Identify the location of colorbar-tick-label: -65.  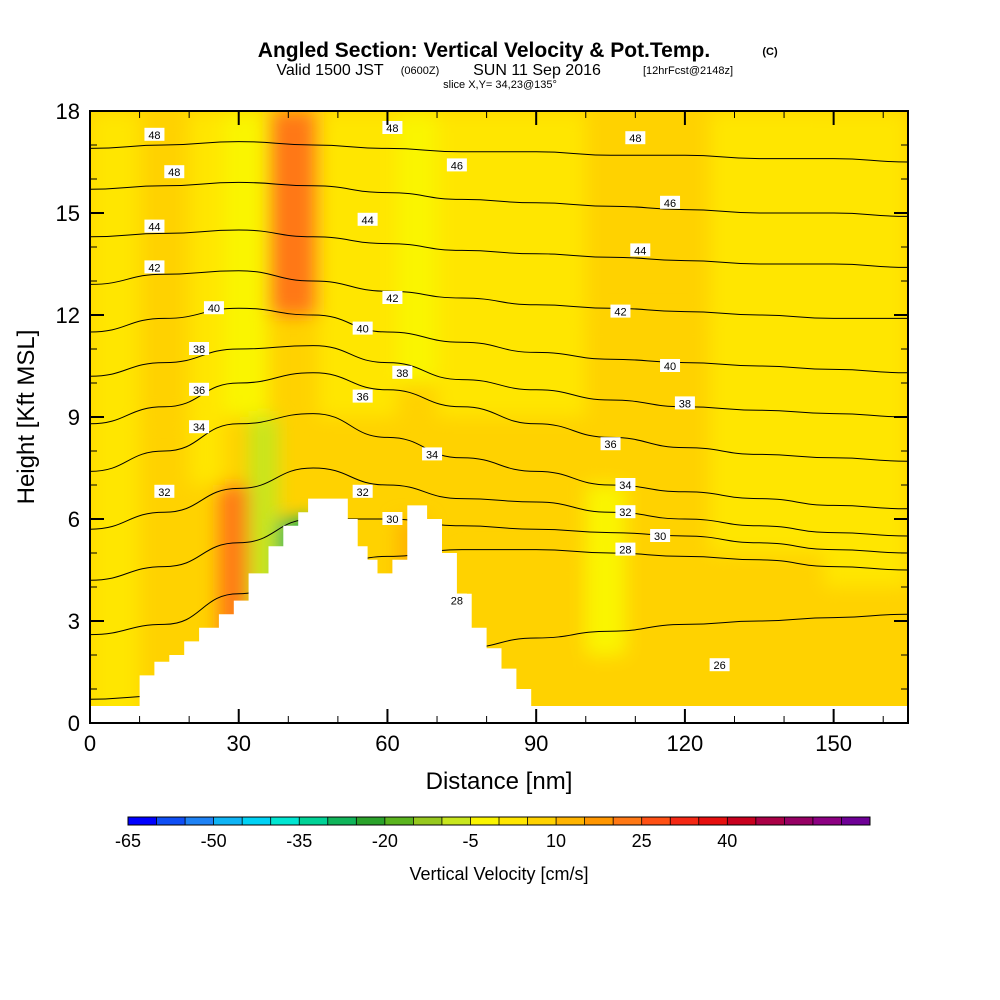
(128, 841).